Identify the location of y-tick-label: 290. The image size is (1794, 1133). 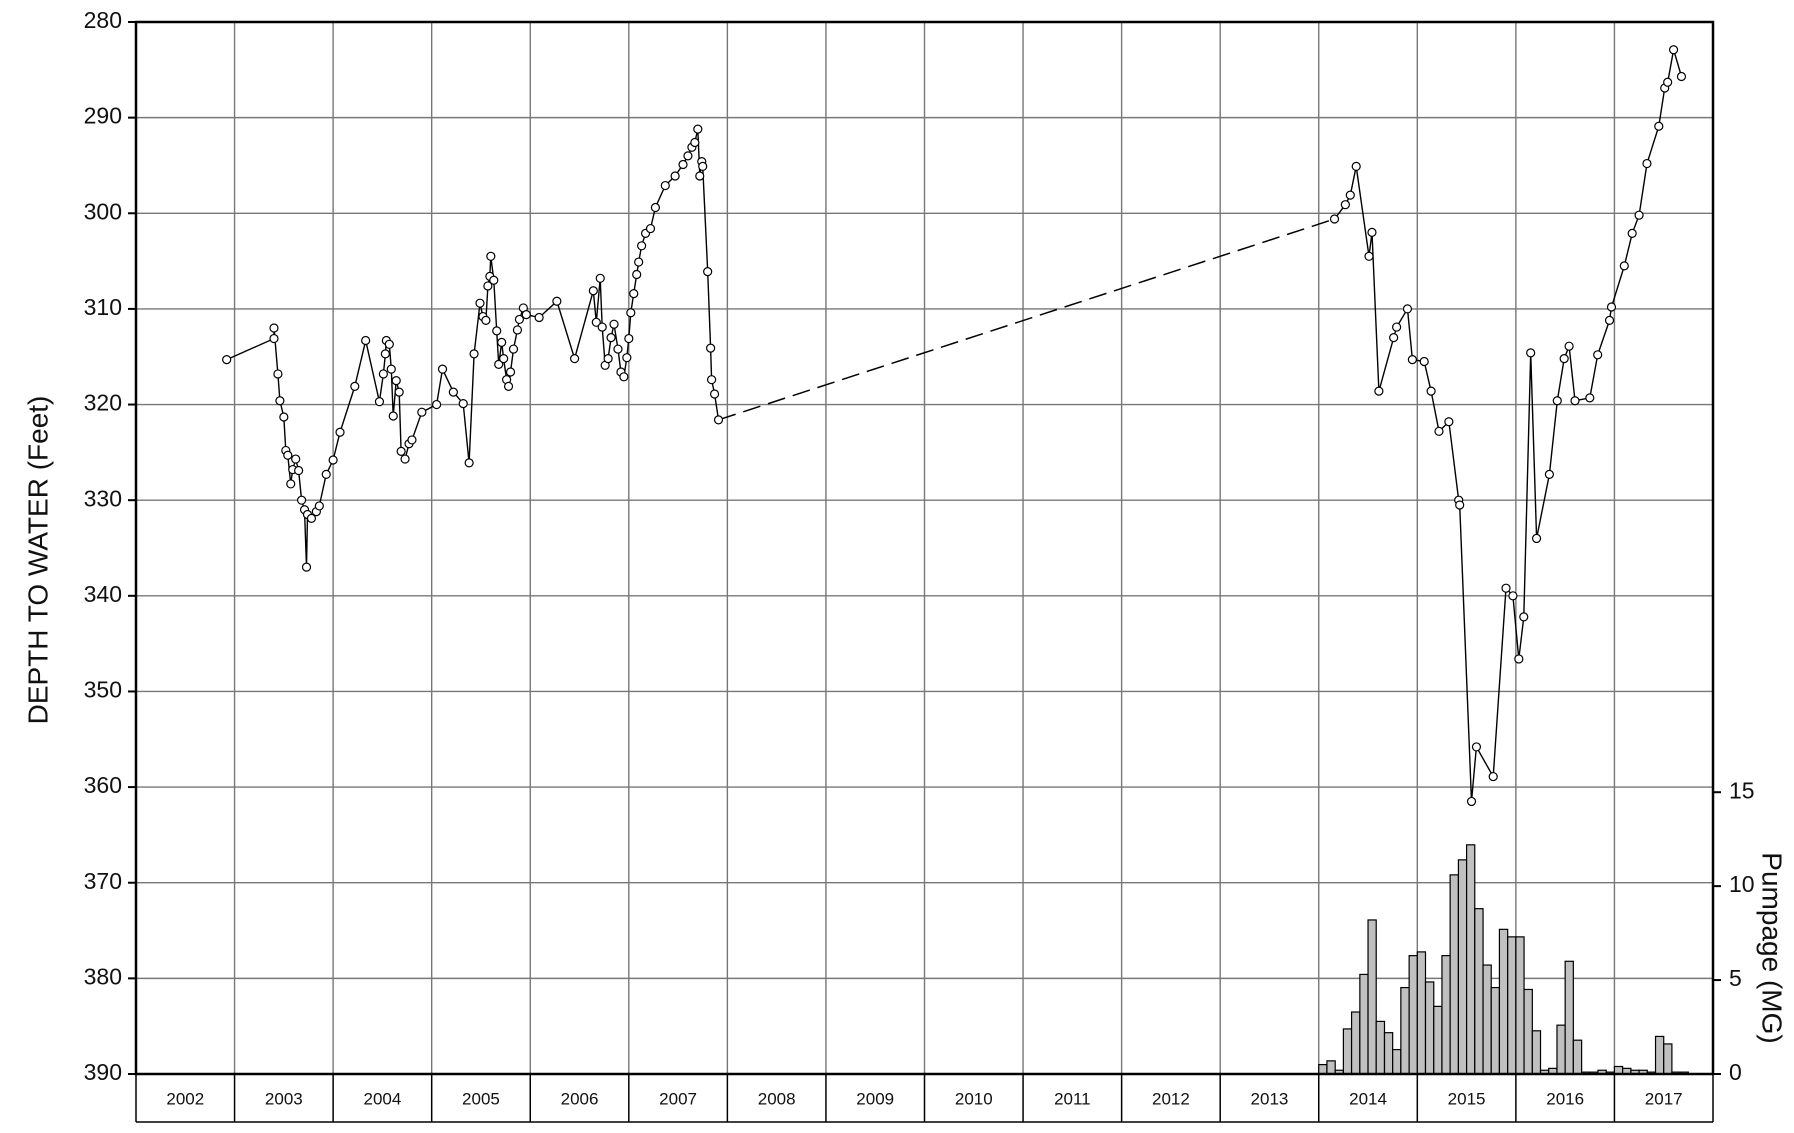
(103, 116).